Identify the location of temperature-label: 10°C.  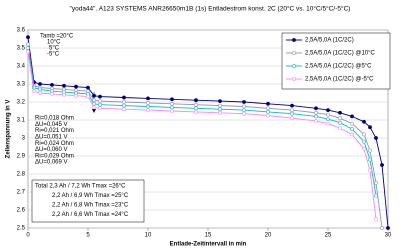
(54, 43).